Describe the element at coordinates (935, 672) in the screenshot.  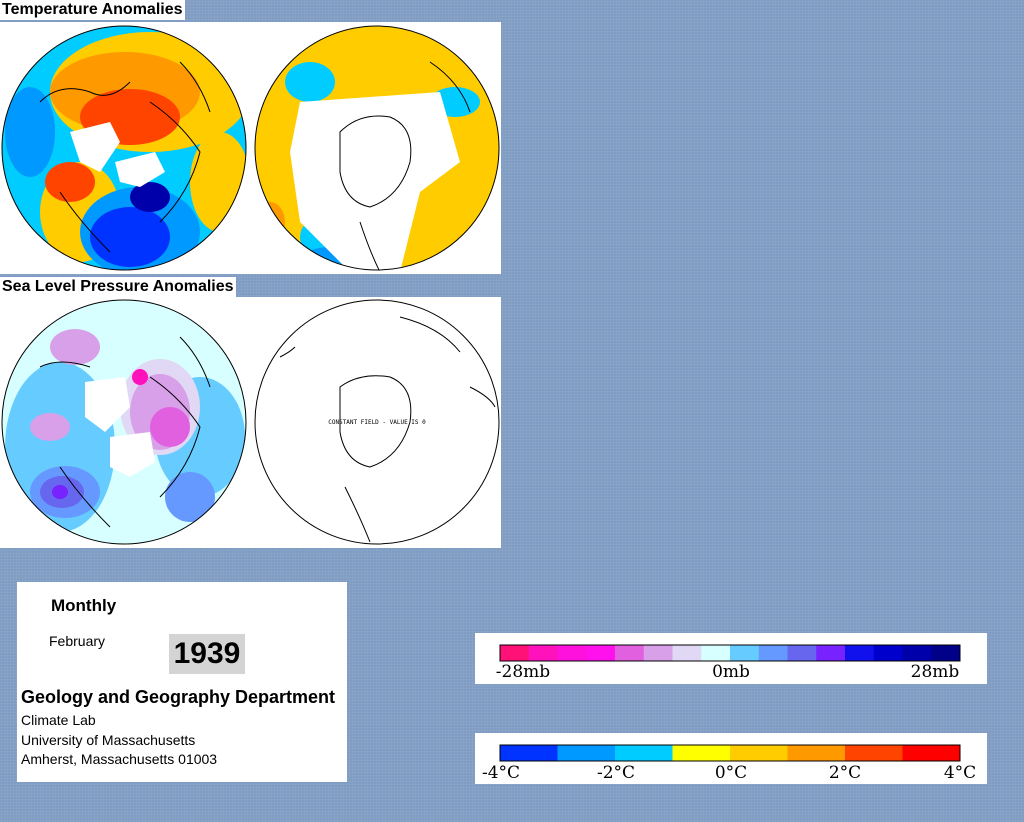
I see `pressure-legend-max: 28mb` at that location.